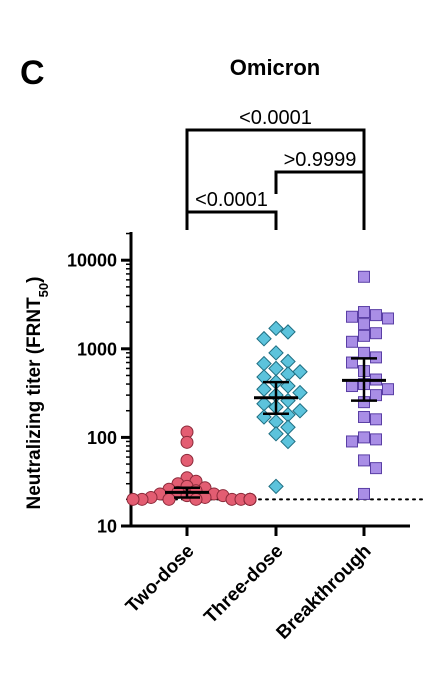 This screenshot has width=438, height=685. What do you see at coordinates (160, 579) in the screenshot?
I see `x-tick-label: Two-dose` at bounding box center [160, 579].